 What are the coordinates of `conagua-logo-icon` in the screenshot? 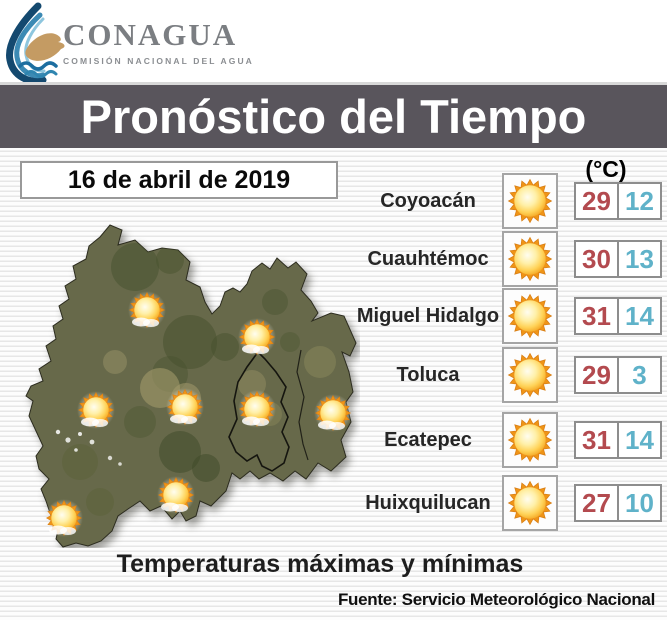 It's located at (35, 42).